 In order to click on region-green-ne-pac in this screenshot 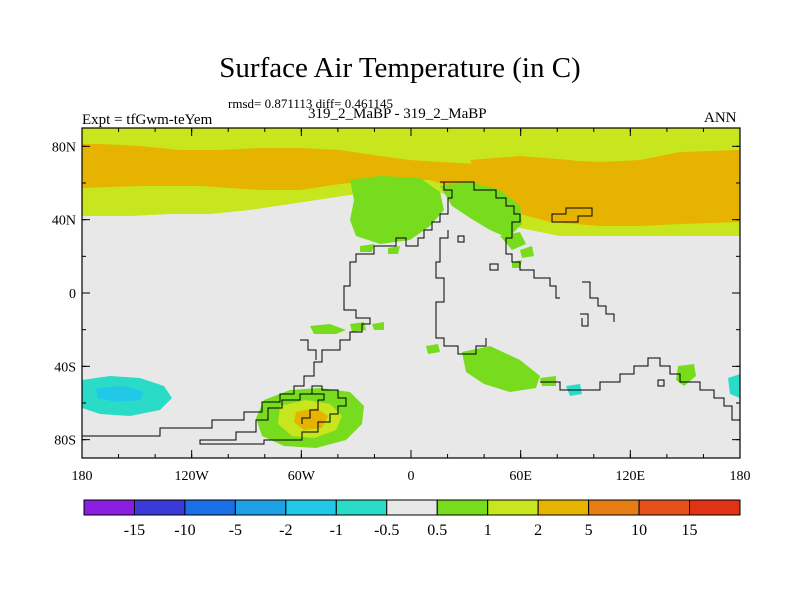, I will do `click(527, 252)`.